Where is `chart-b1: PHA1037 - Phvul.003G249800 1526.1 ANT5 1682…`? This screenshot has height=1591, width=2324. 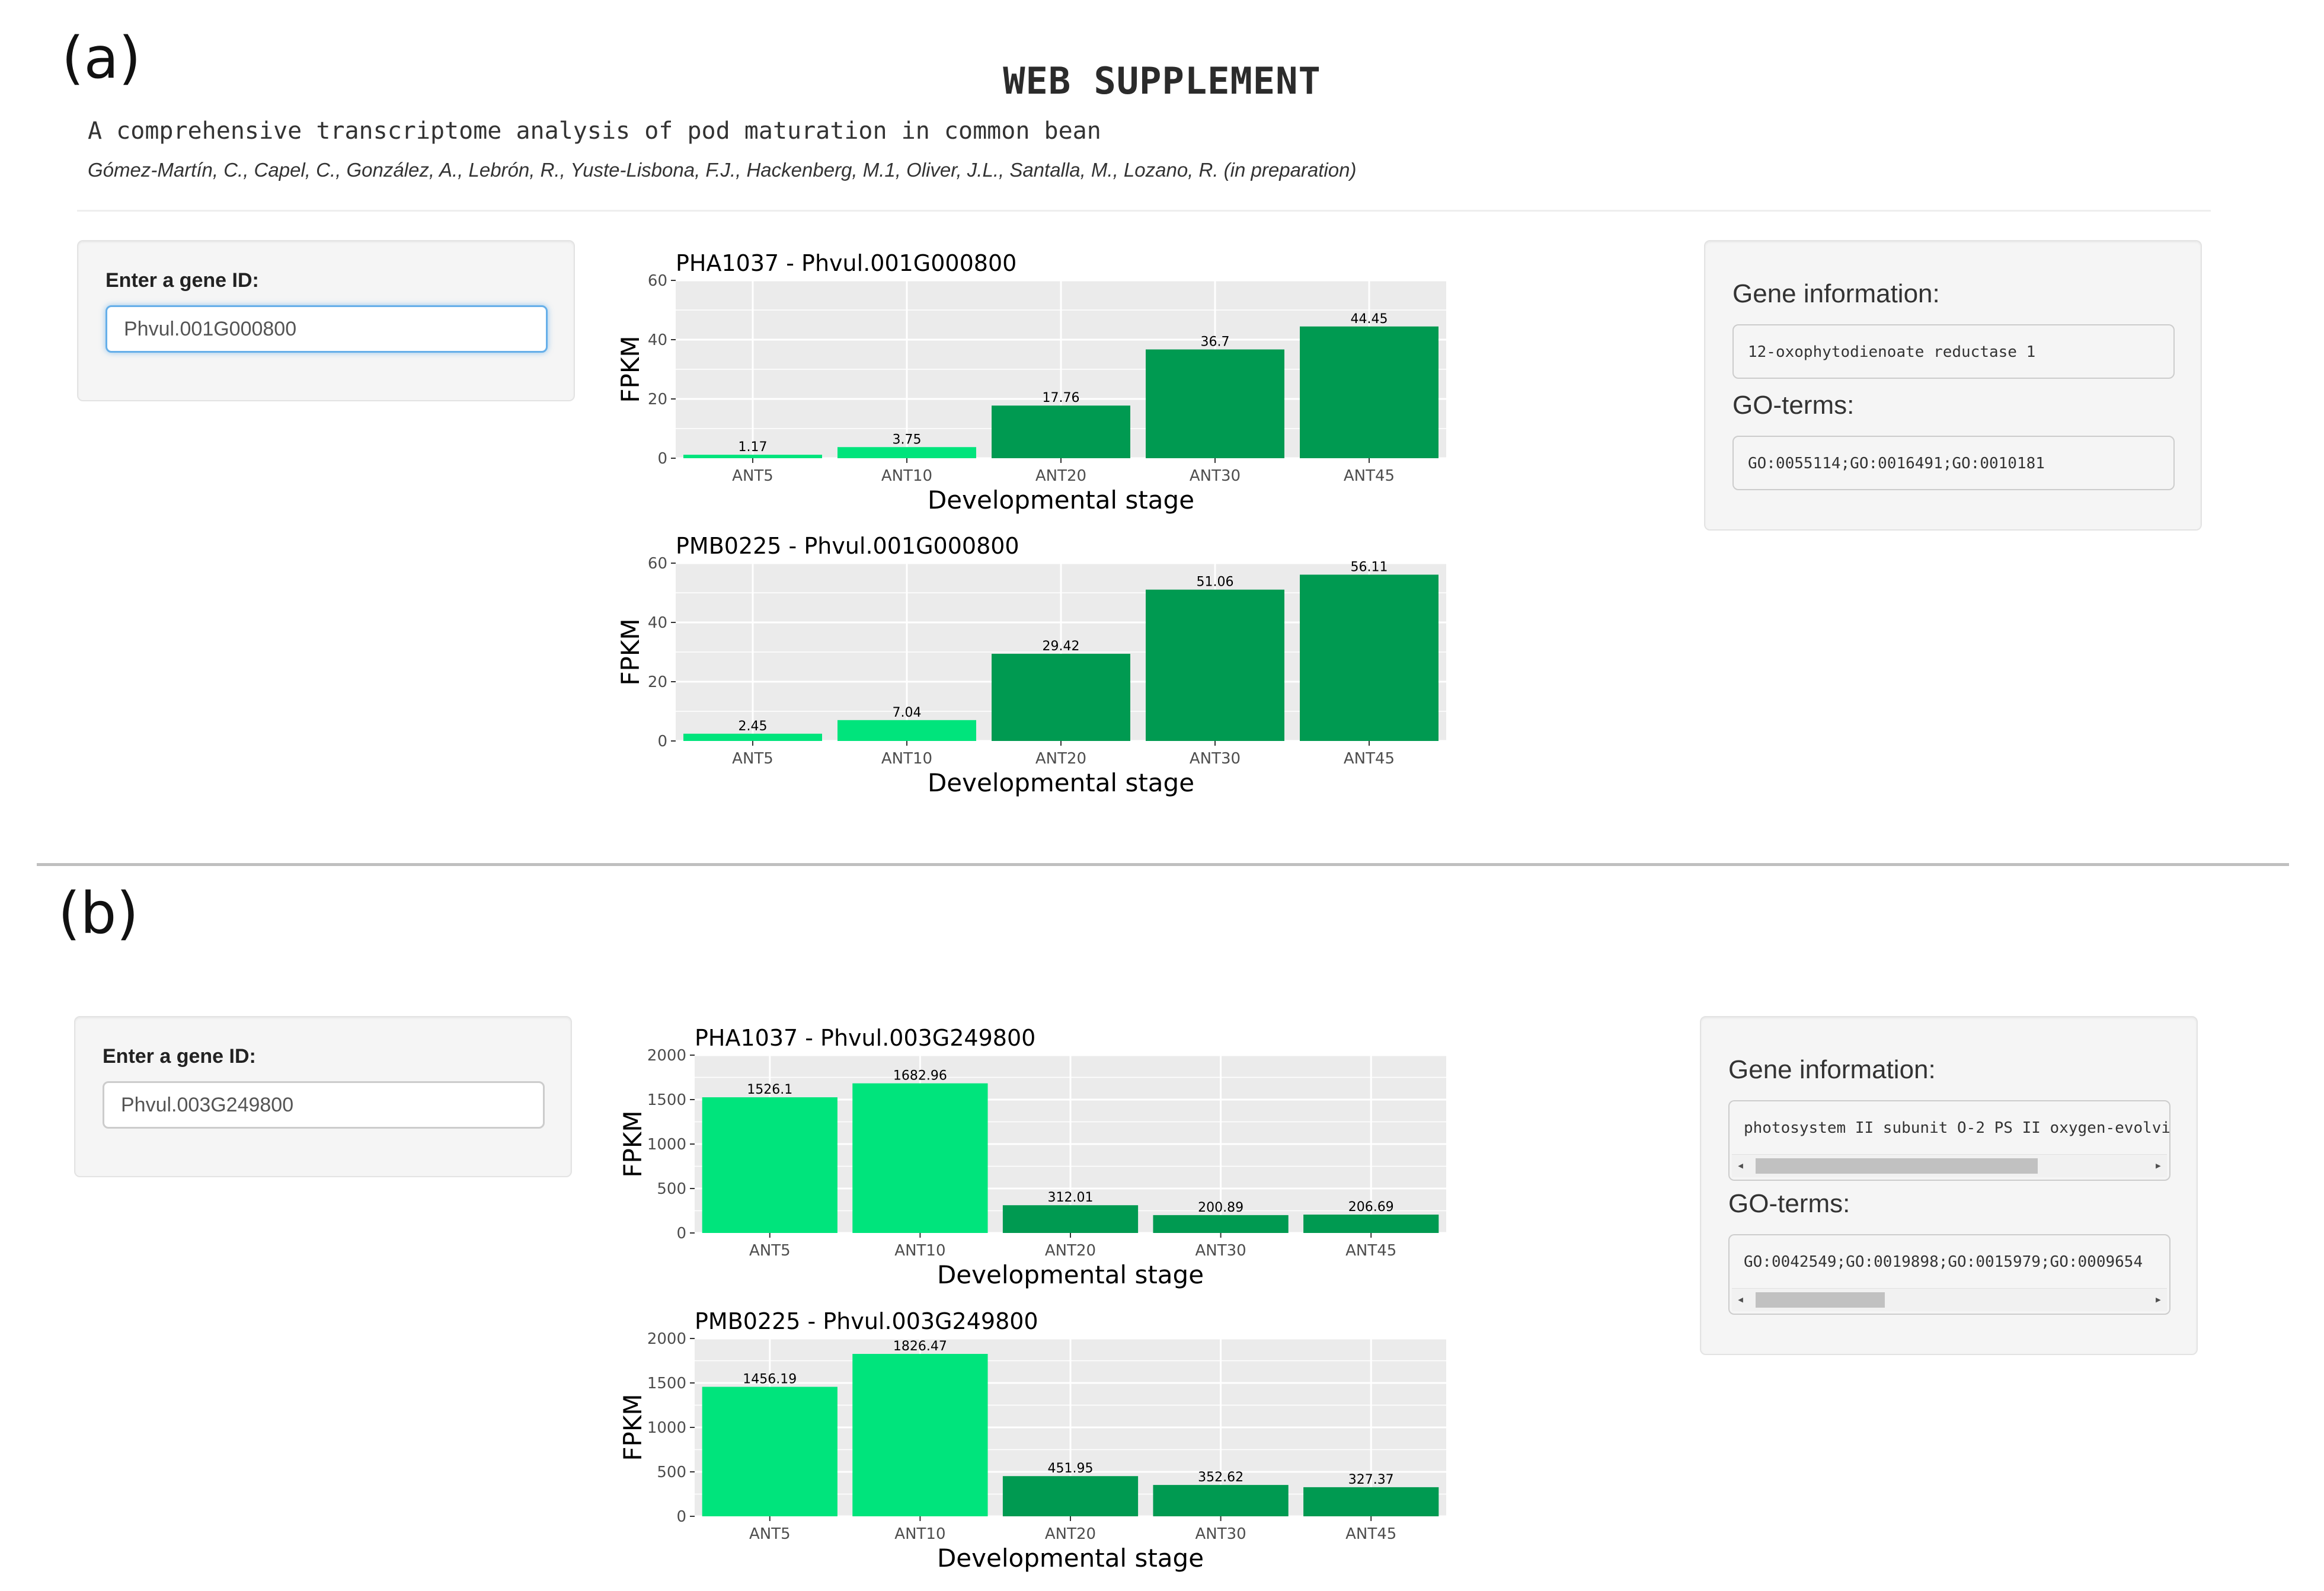
chart-b1: PHA1037 - Phvul.003G249800 1526.1 ANT5 1682… is located at coordinates (1032, 1157).